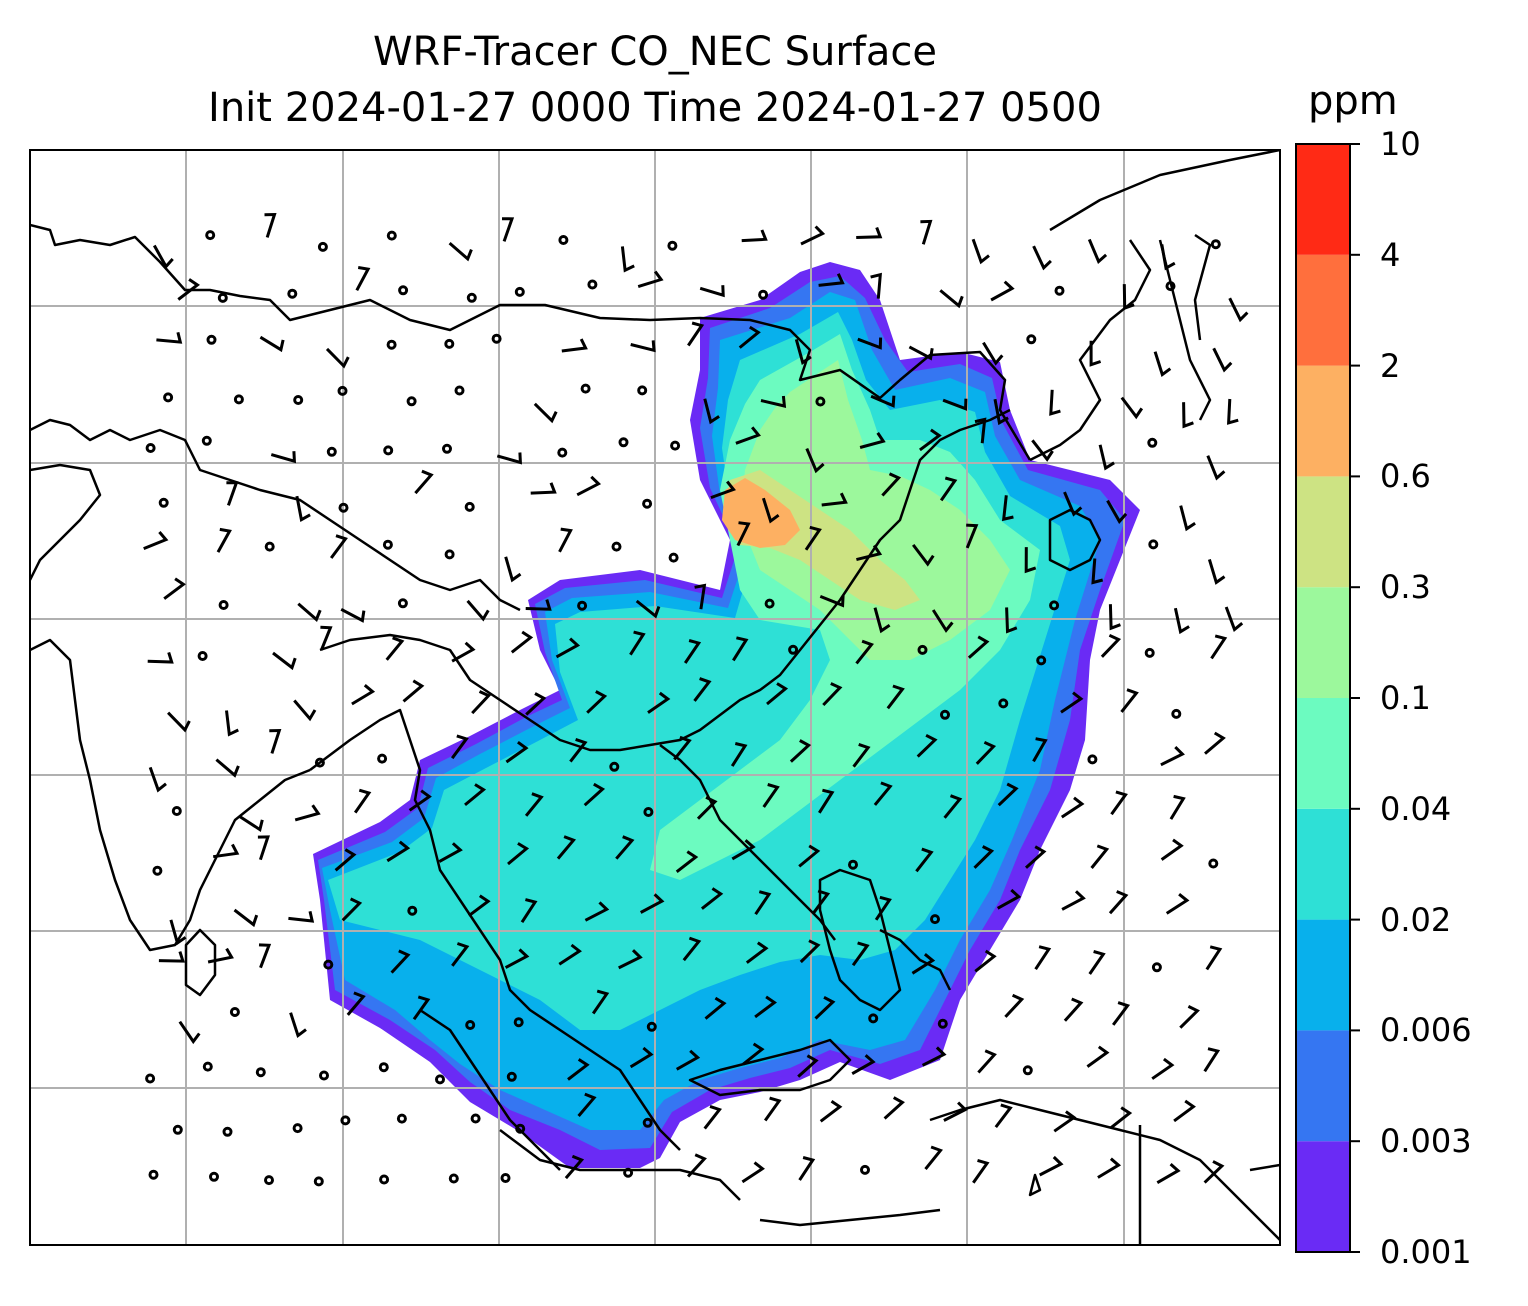  Describe the element at coordinates (1426, 1141) in the screenshot. I see `colorbar-tick-label: 0.003` at that location.